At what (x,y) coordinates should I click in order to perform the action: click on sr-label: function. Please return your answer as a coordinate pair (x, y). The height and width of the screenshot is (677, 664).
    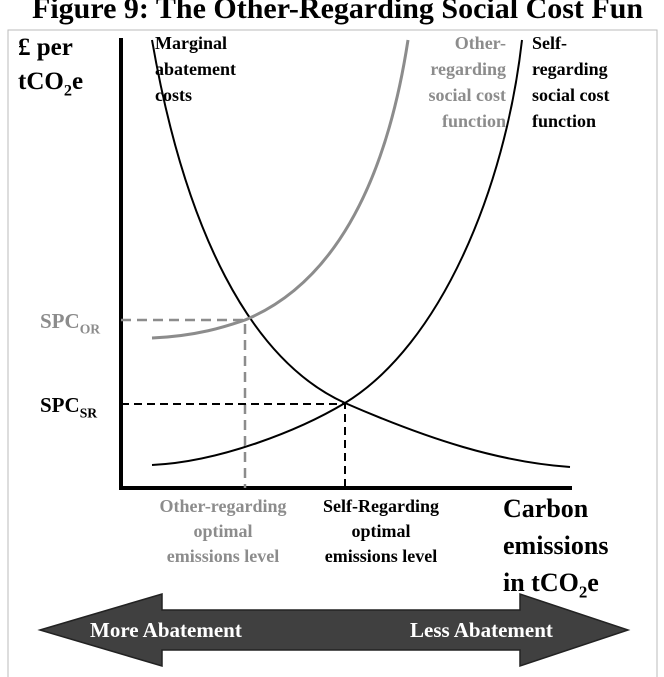
    Looking at the image, I should click on (564, 121).